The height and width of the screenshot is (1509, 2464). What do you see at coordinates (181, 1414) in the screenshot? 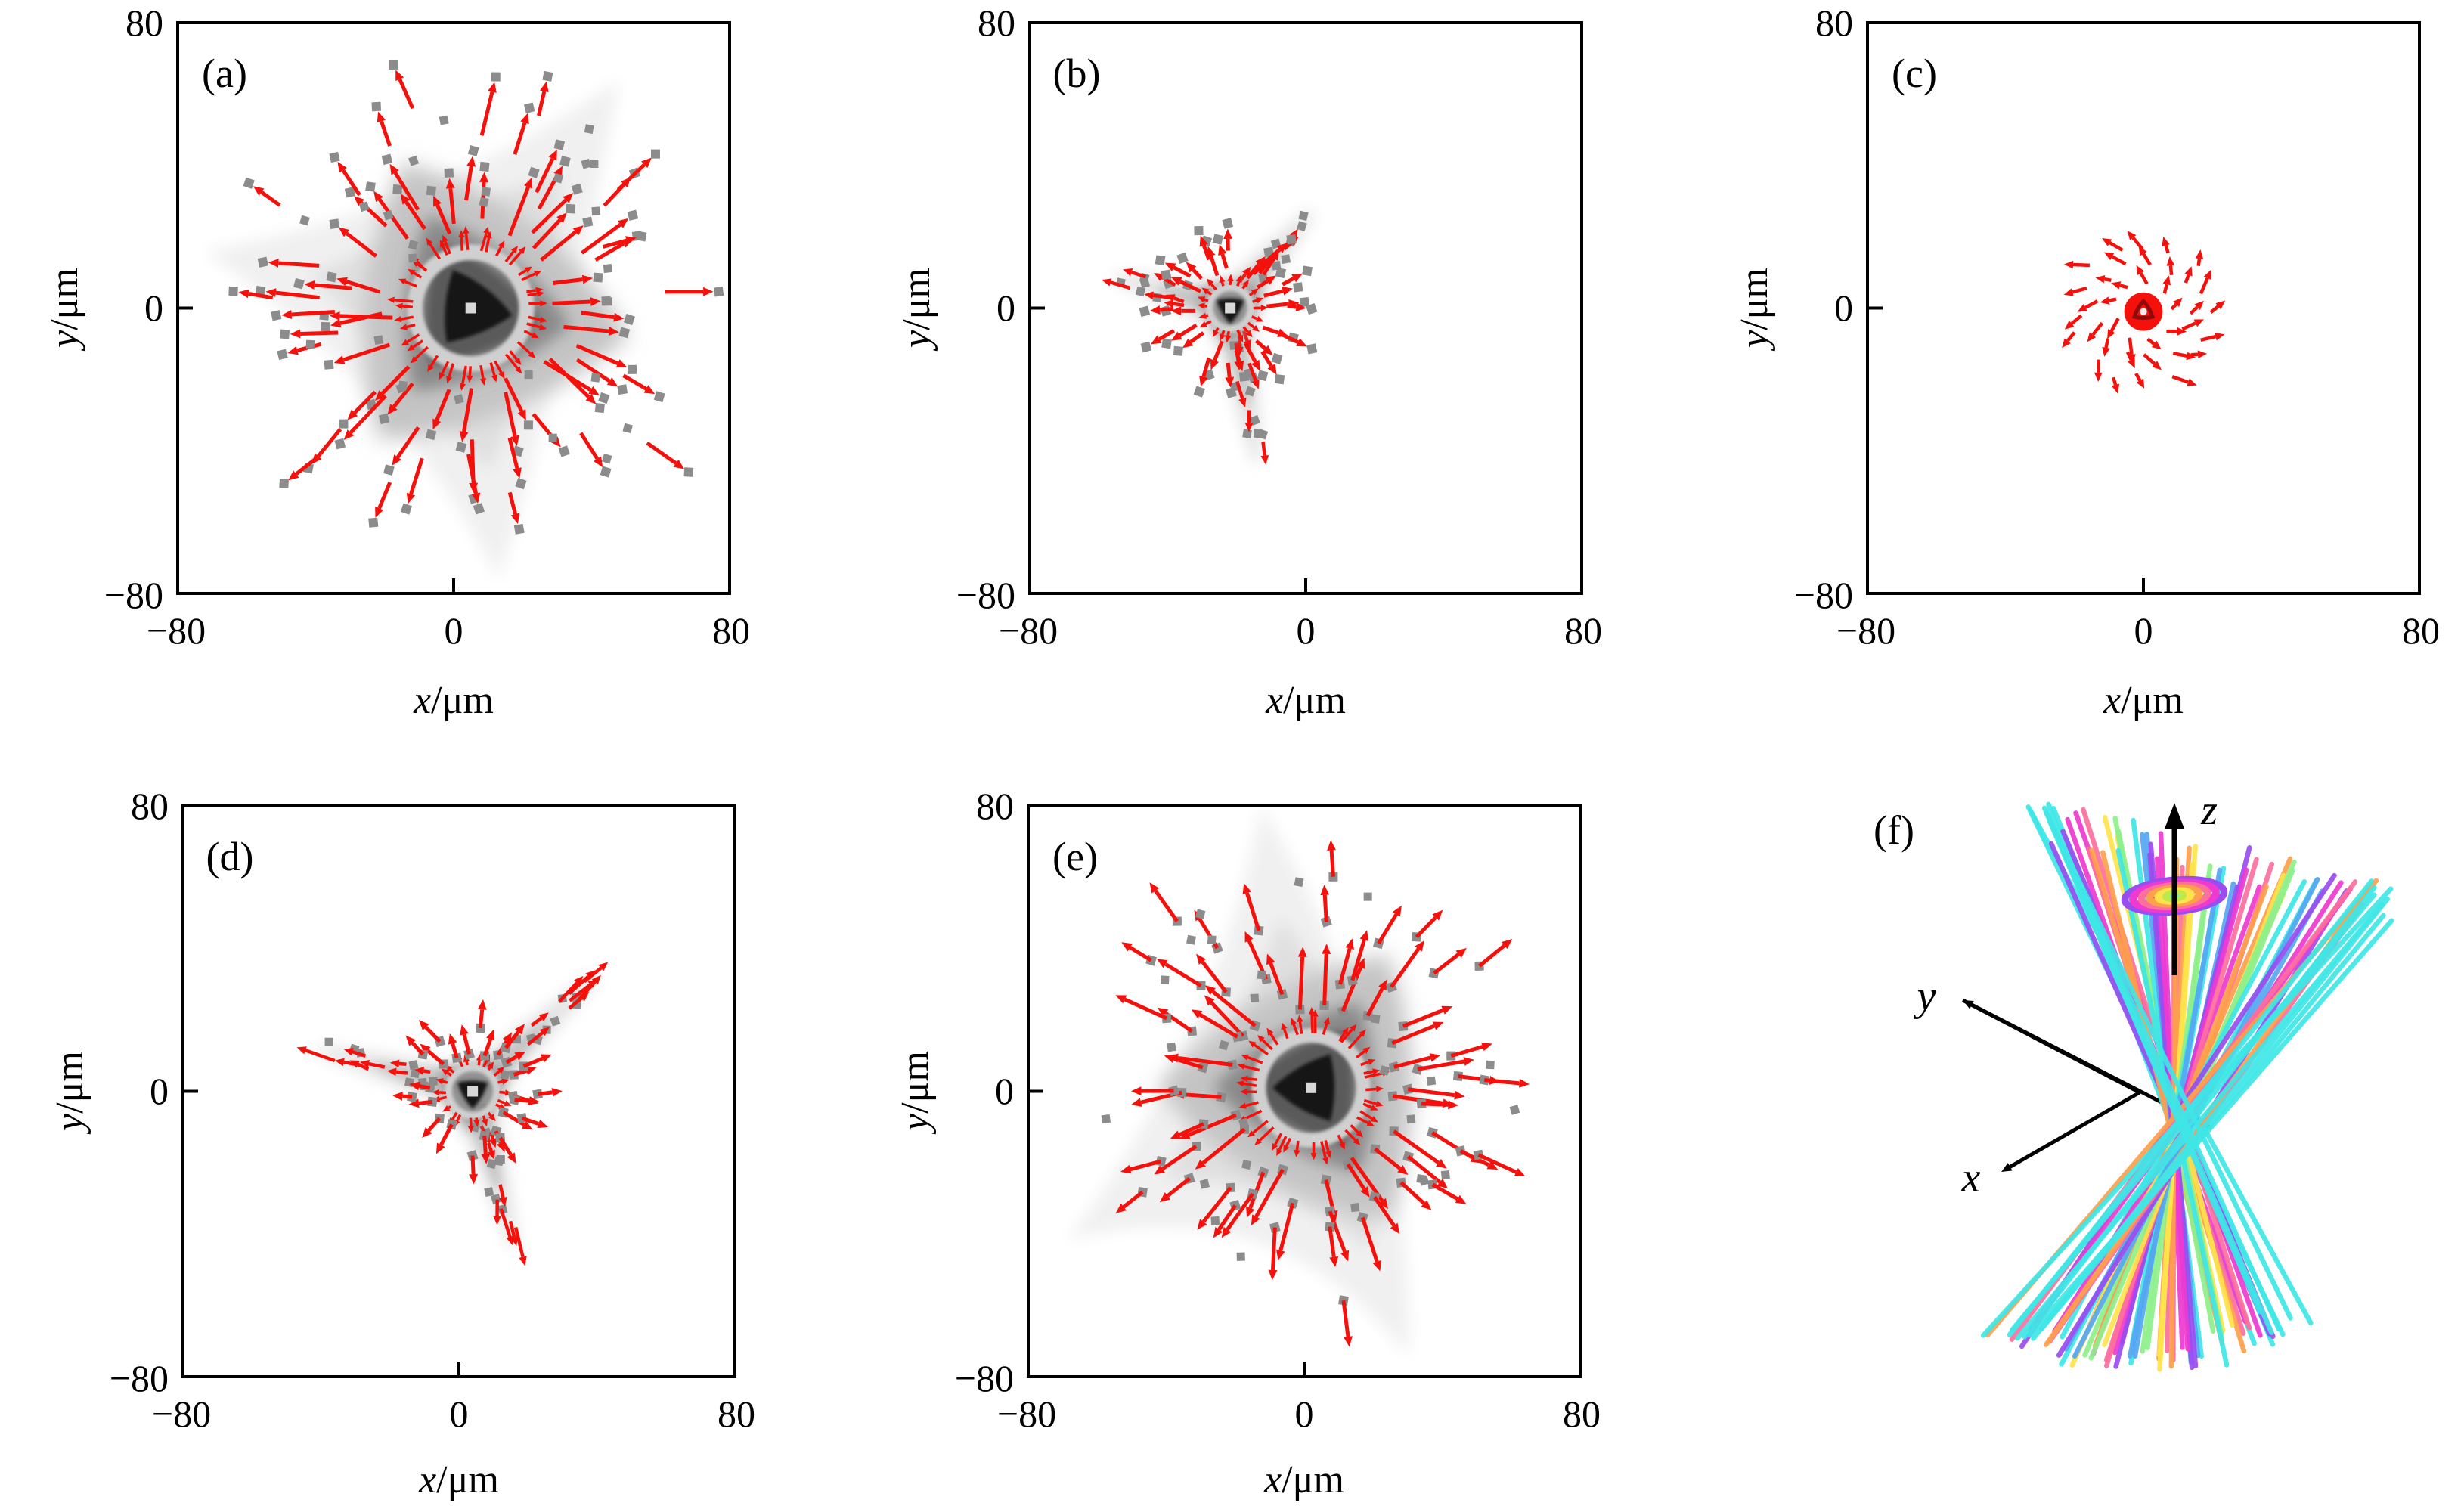
I see `panel-d-xtick-neg80: −80` at bounding box center [181, 1414].